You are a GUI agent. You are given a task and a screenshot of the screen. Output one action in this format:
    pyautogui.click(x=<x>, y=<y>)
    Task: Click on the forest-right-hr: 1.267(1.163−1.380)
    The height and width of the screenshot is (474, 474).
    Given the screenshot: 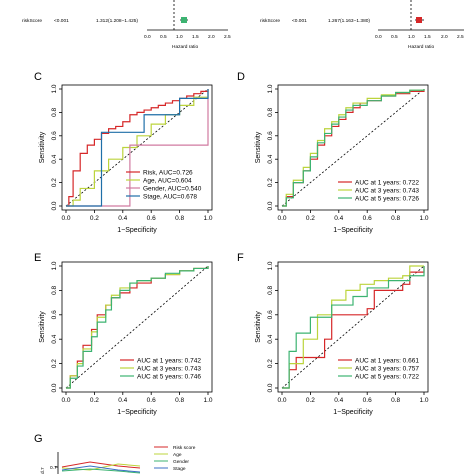 What is the action you would take?
    pyautogui.click(x=349, y=21)
    